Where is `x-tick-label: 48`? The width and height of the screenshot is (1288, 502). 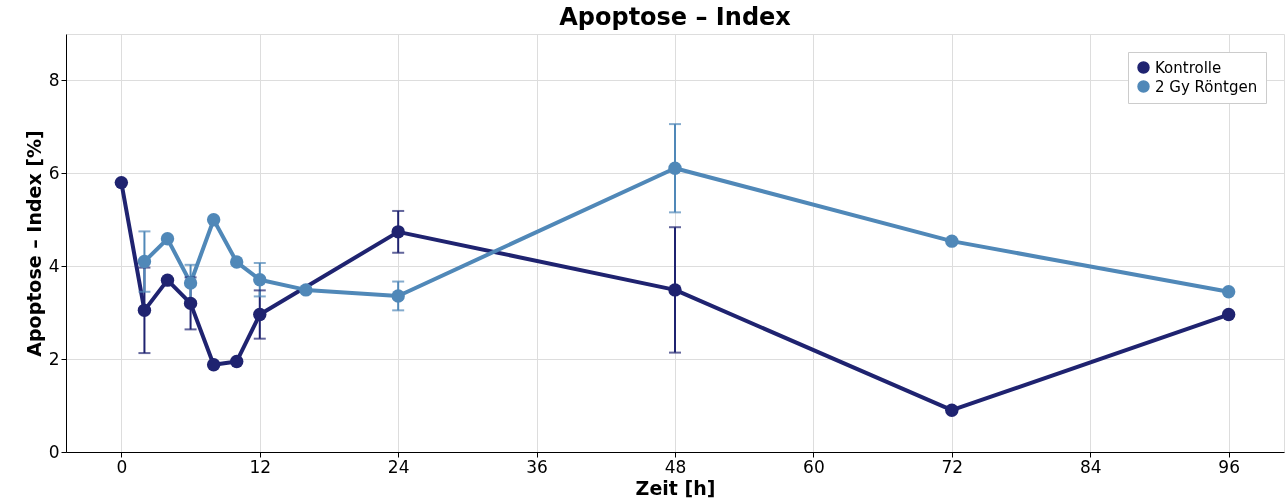 x-tick-label: 48 is located at coordinates (675, 466).